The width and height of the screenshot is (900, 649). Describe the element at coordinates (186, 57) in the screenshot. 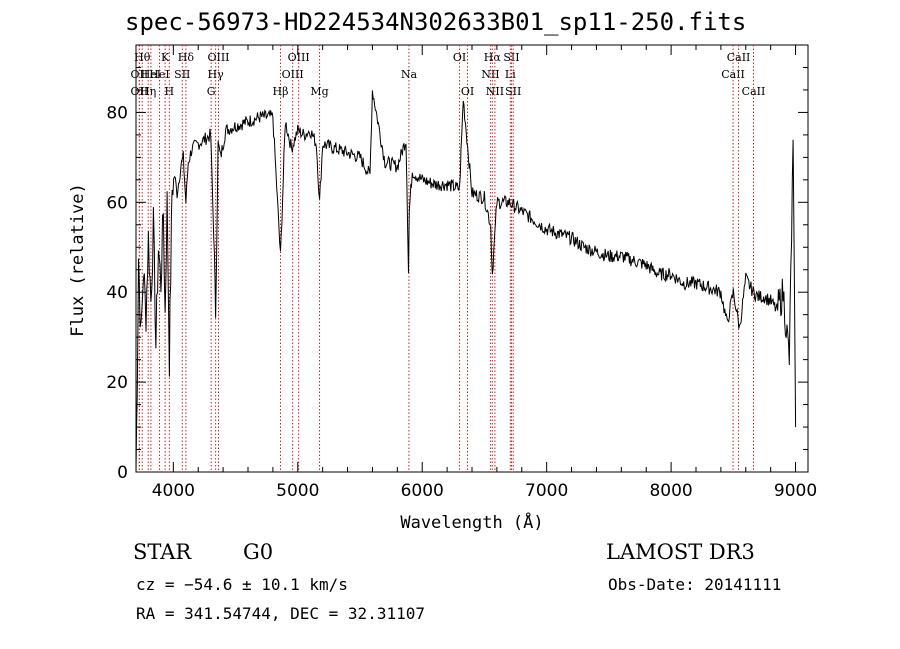

I see `spectral-line-label: Hδ` at that location.